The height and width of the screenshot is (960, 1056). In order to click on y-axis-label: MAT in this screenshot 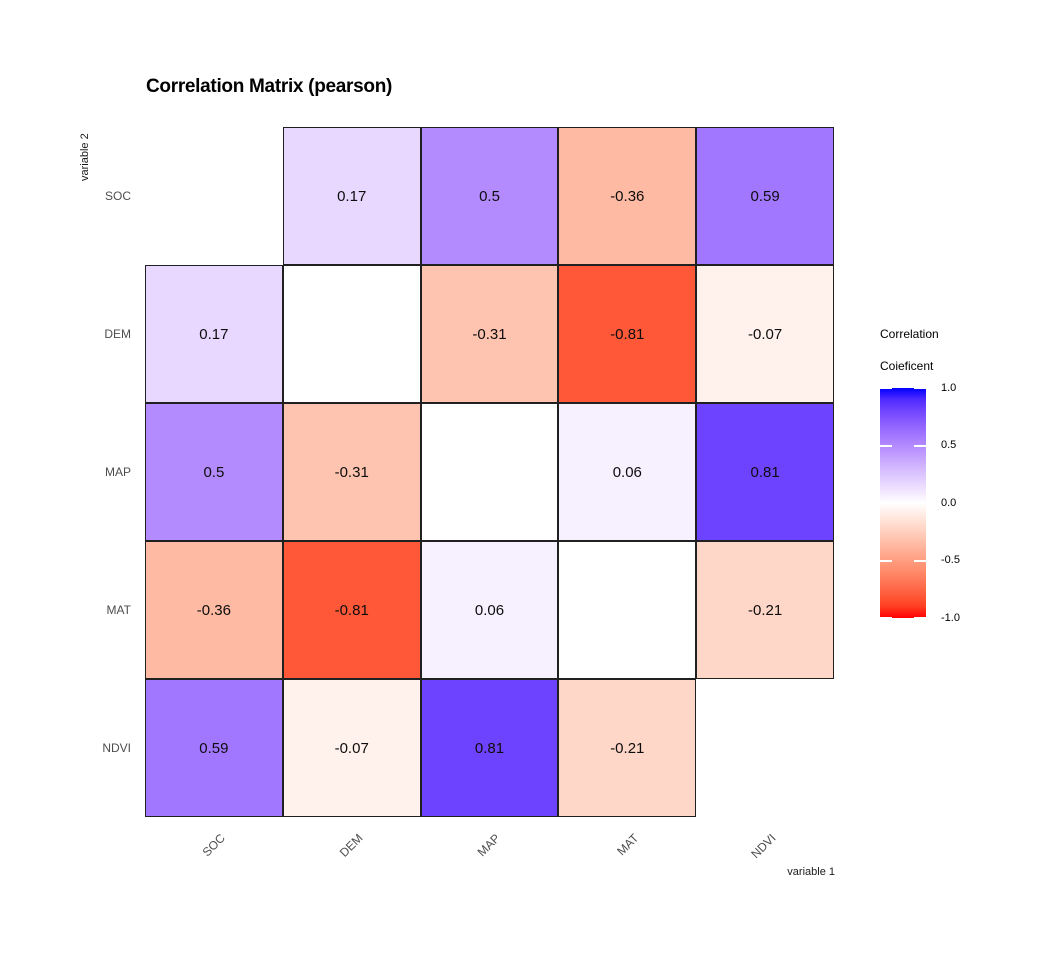, I will do `click(118, 610)`.